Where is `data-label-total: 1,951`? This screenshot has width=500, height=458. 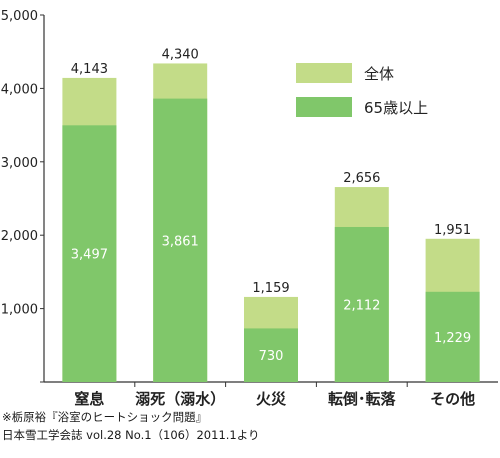 data-label-total: 1,951 is located at coordinates (452, 230).